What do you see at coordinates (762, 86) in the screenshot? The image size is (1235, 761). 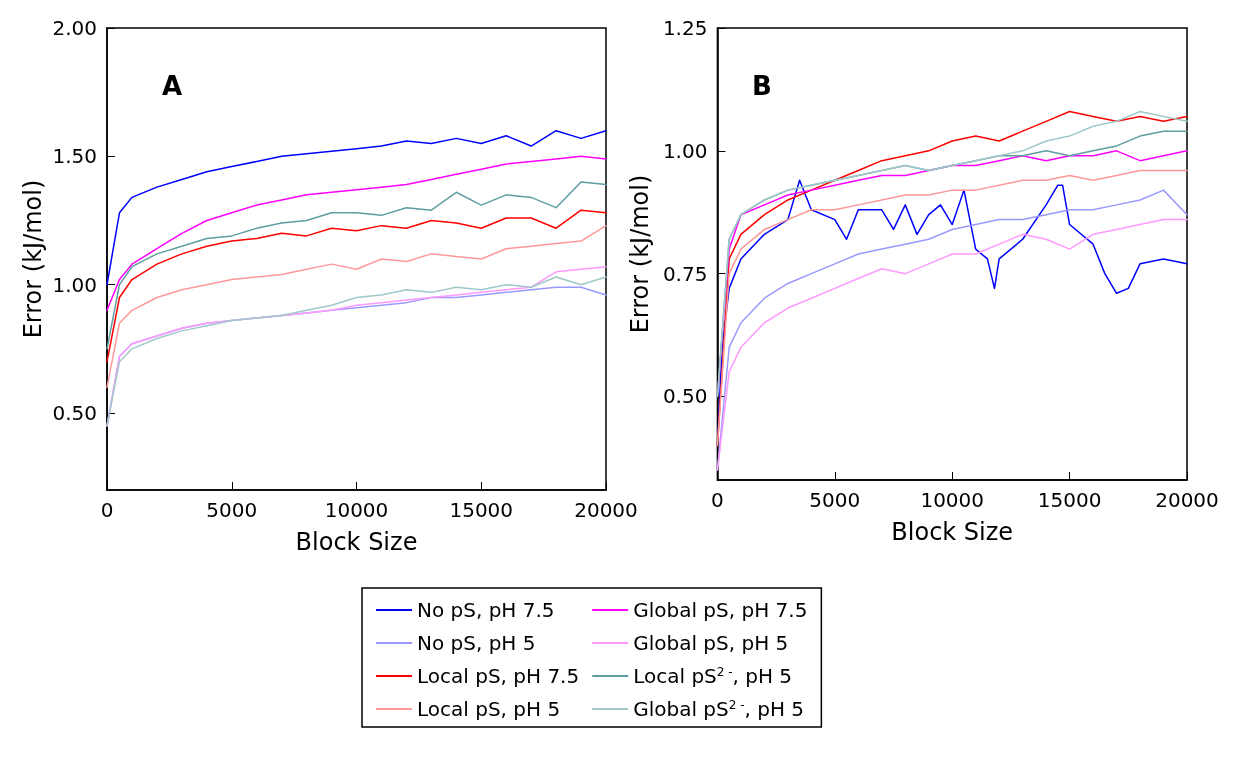 I see `annotation: B` at bounding box center [762, 86].